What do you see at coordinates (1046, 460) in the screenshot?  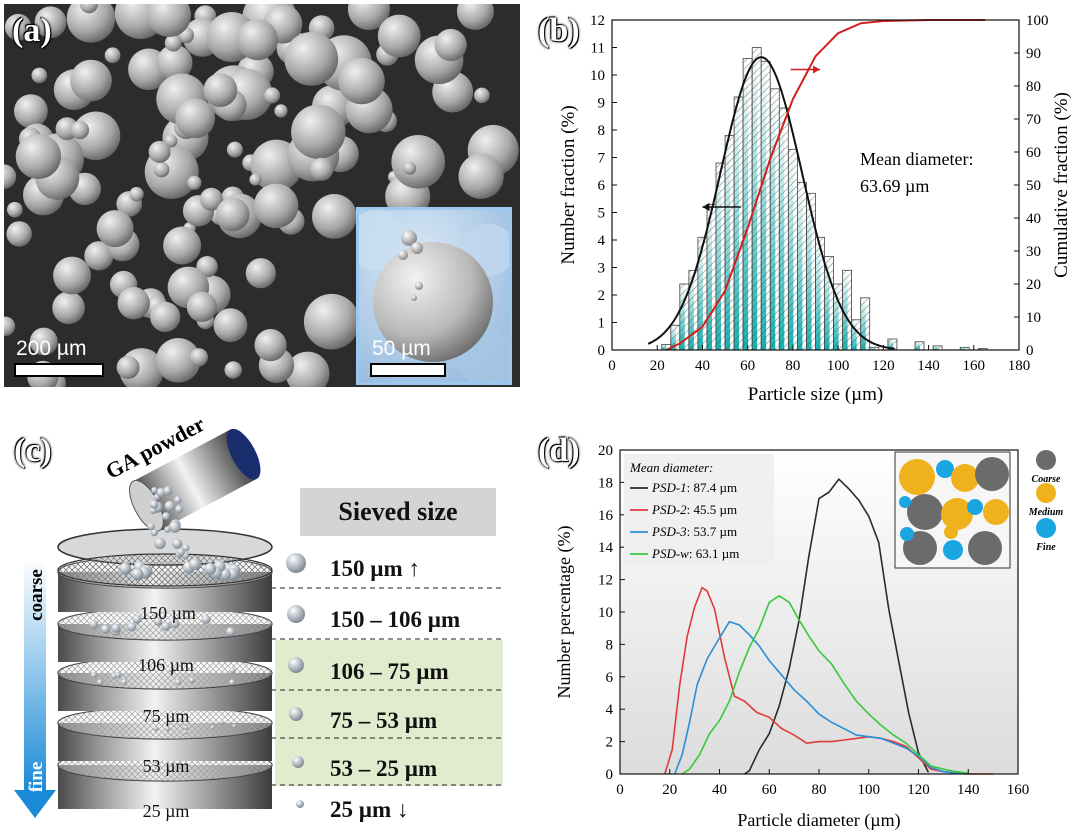 I see `legend-ball-coarse` at bounding box center [1046, 460].